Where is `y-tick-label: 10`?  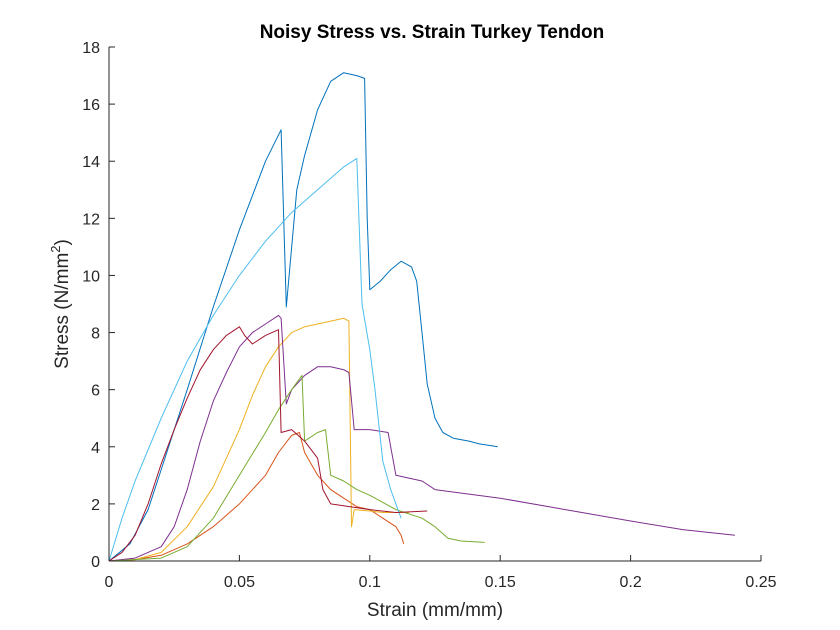 y-tick-label: 10 is located at coordinates (91, 276).